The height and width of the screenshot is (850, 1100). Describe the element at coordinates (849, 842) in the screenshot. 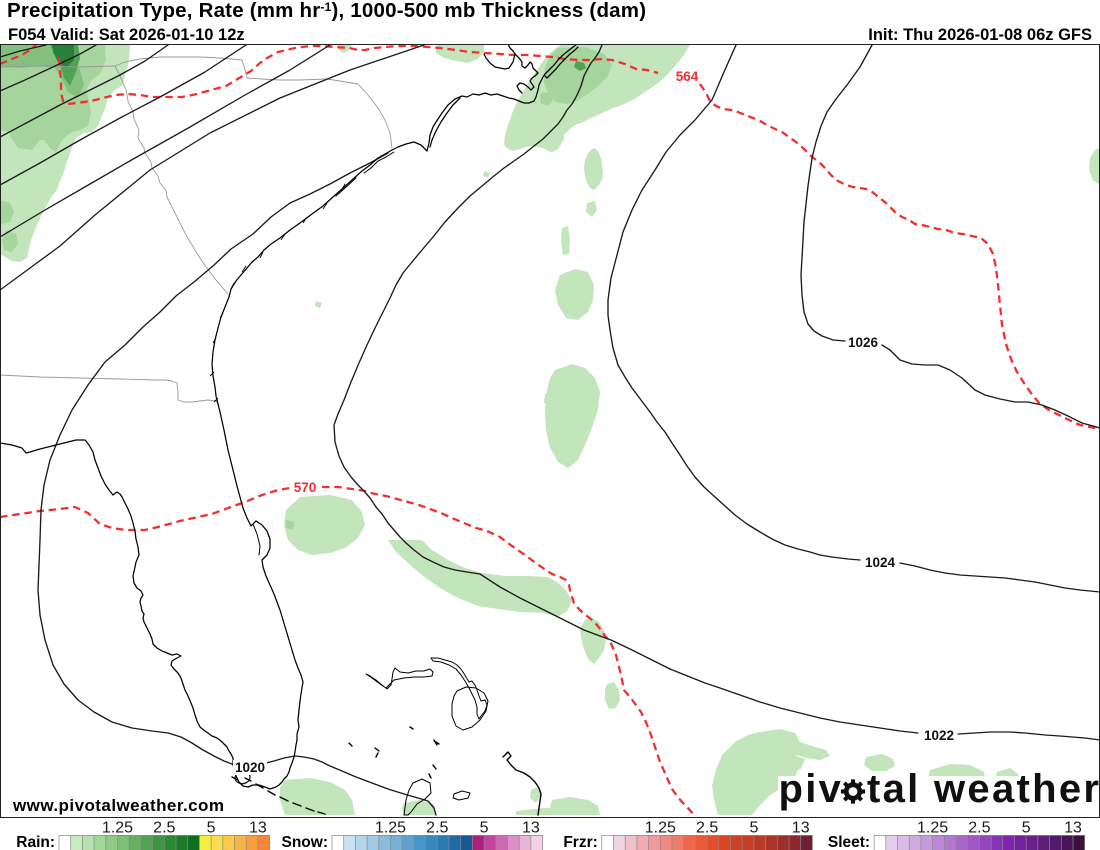

I see `svg-text: Sleet:` at that location.